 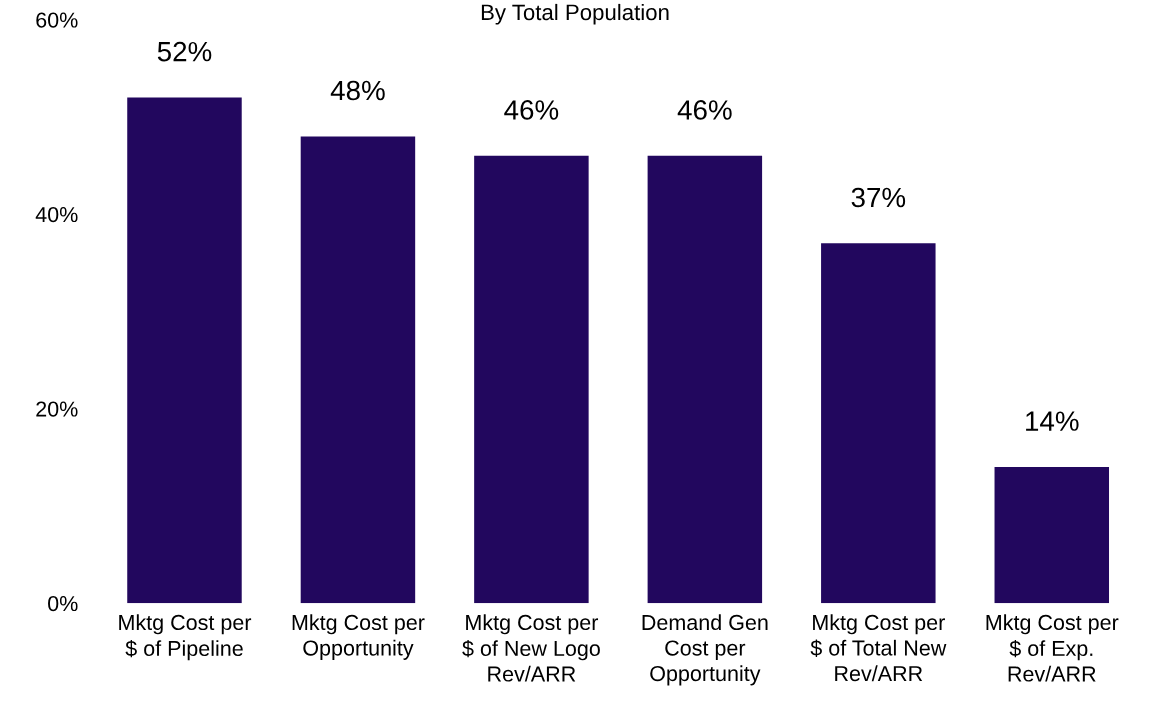 What do you see at coordinates (63, 603) in the screenshot?
I see `y-tick-label: 0%` at bounding box center [63, 603].